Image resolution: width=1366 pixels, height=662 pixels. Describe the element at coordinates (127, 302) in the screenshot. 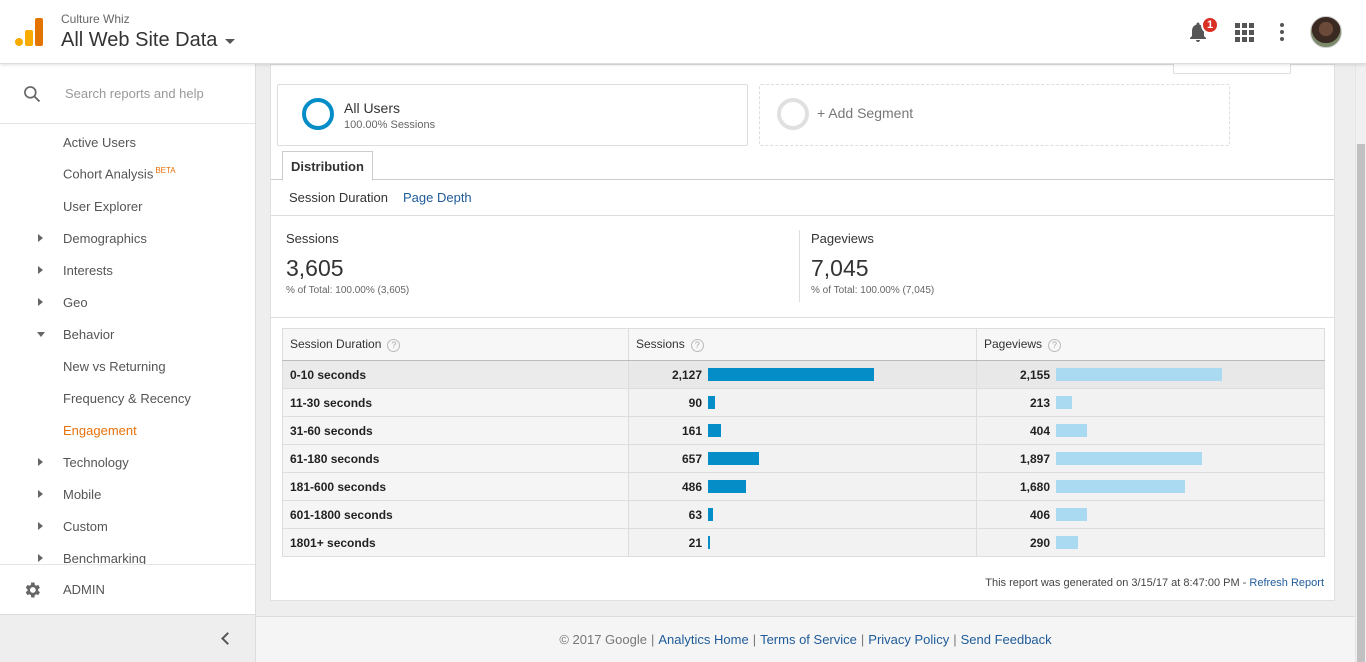

I see `sidebar-item-geo: Geo` at that location.